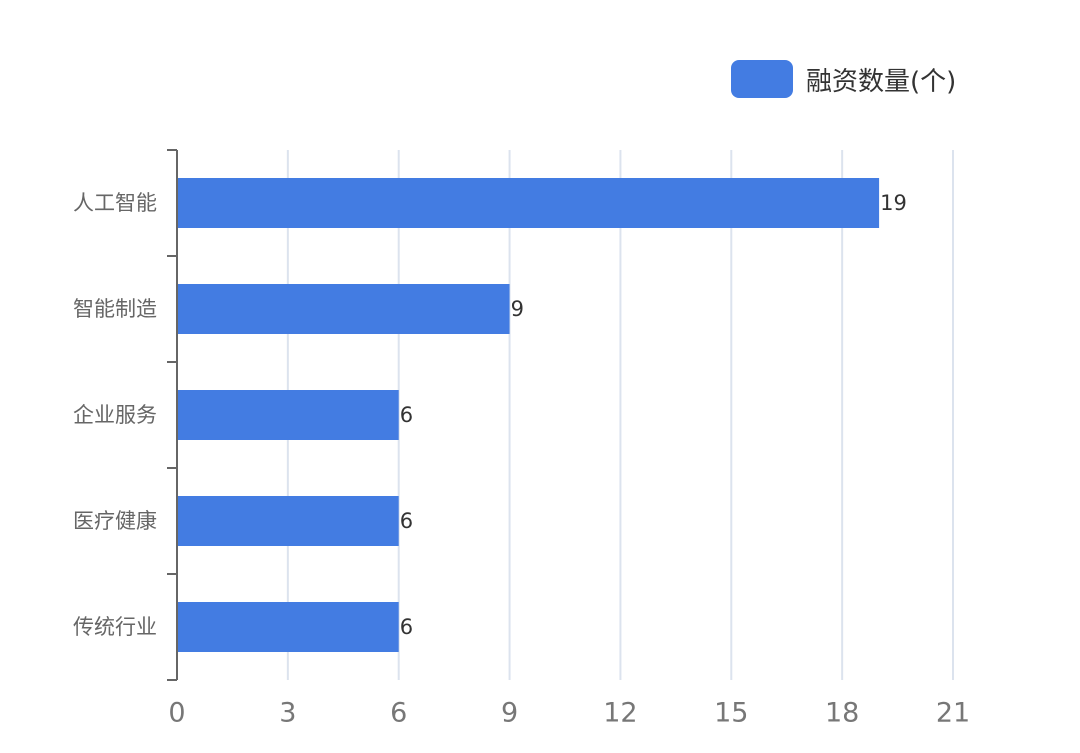 The image size is (1080, 753). I want to click on category-label: 人工智能, so click(115, 203).